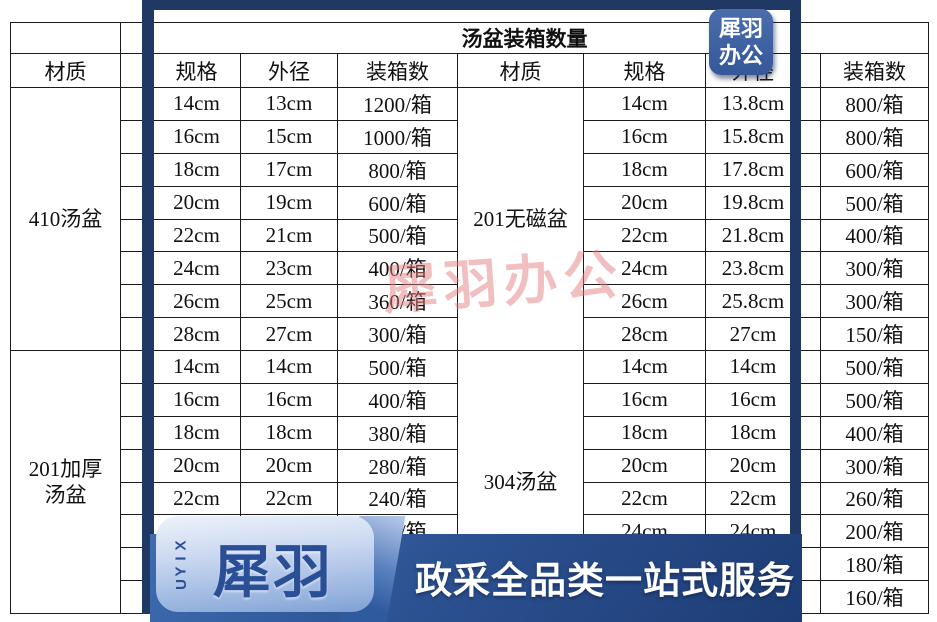  Describe the element at coordinates (272, 572) in the screenshot. I see `brand-logo-text: 犀羽` at that location.